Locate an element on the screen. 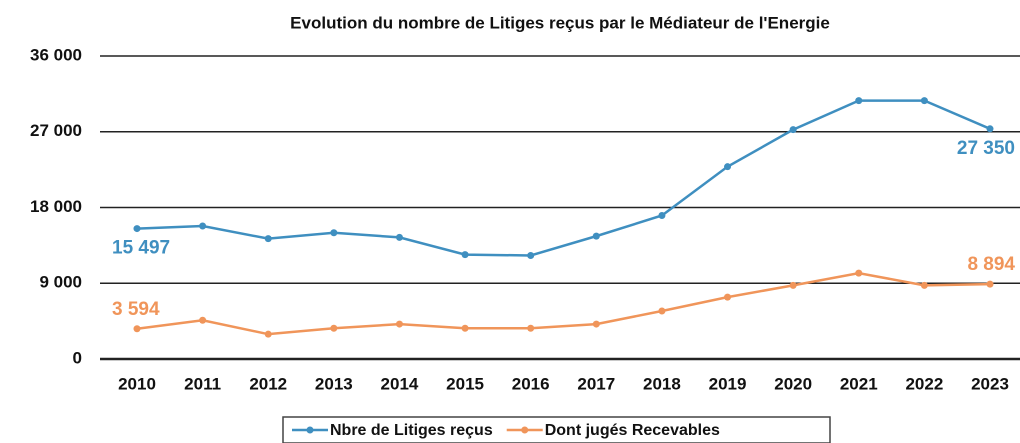 This screenshot has width=1020, height=443. legend-label: Nbre de Litiges reçus is located at coordinates (411, 430).